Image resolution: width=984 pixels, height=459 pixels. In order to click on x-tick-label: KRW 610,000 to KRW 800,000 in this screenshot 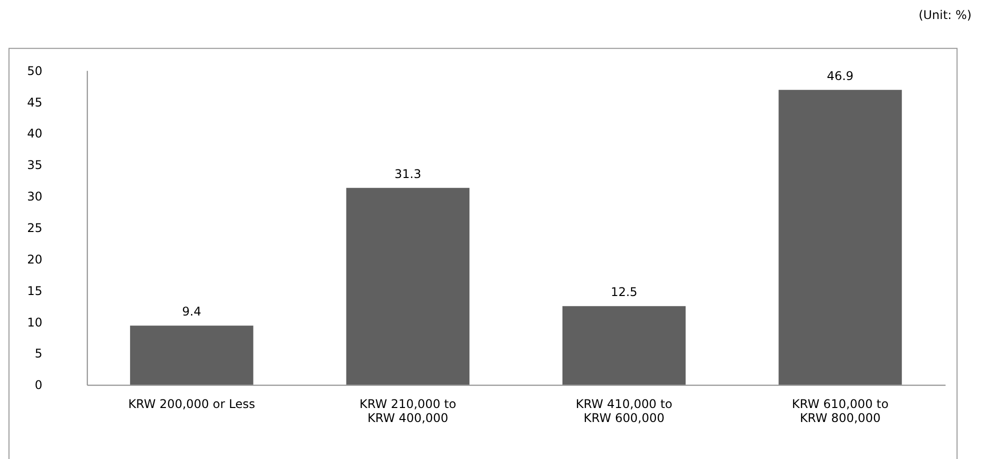, I will do `click(840, 411)`.